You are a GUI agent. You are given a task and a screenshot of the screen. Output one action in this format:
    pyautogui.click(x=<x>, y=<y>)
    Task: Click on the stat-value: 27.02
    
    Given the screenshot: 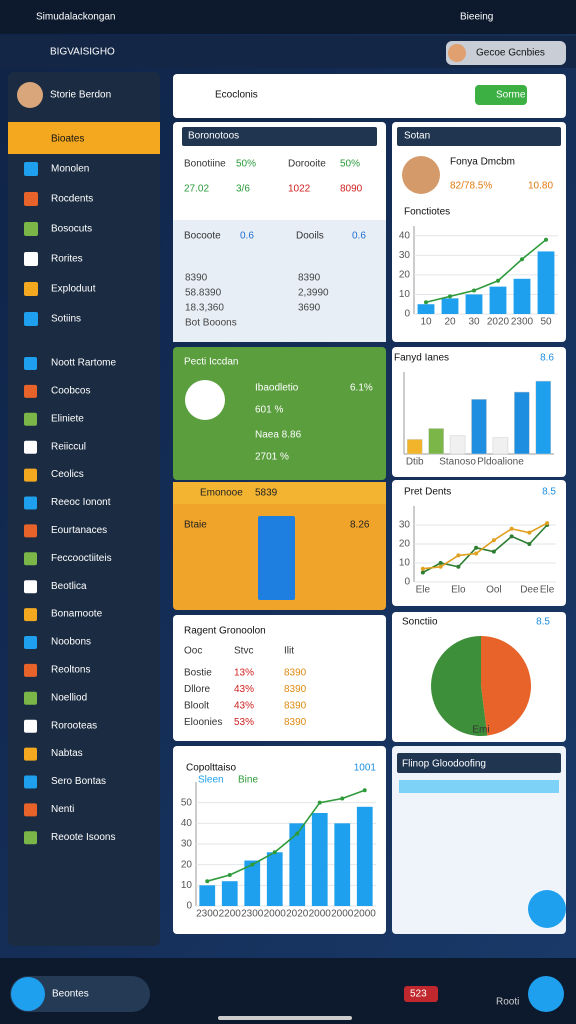 What is the action you would take?
    pyautogui.click(x=196, y=189)
    